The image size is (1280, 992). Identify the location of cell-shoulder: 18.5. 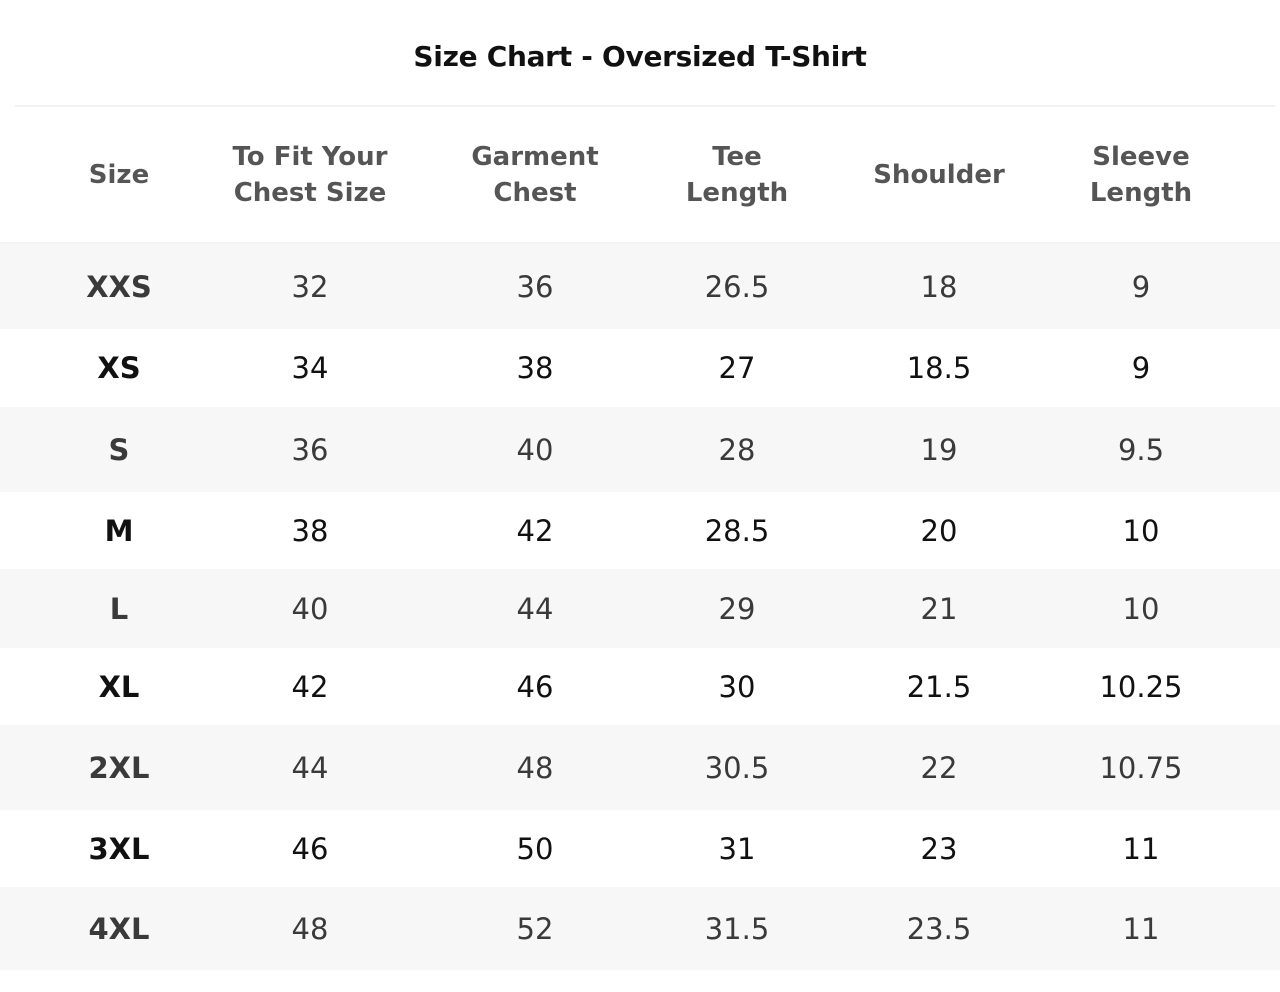
(939, 368).